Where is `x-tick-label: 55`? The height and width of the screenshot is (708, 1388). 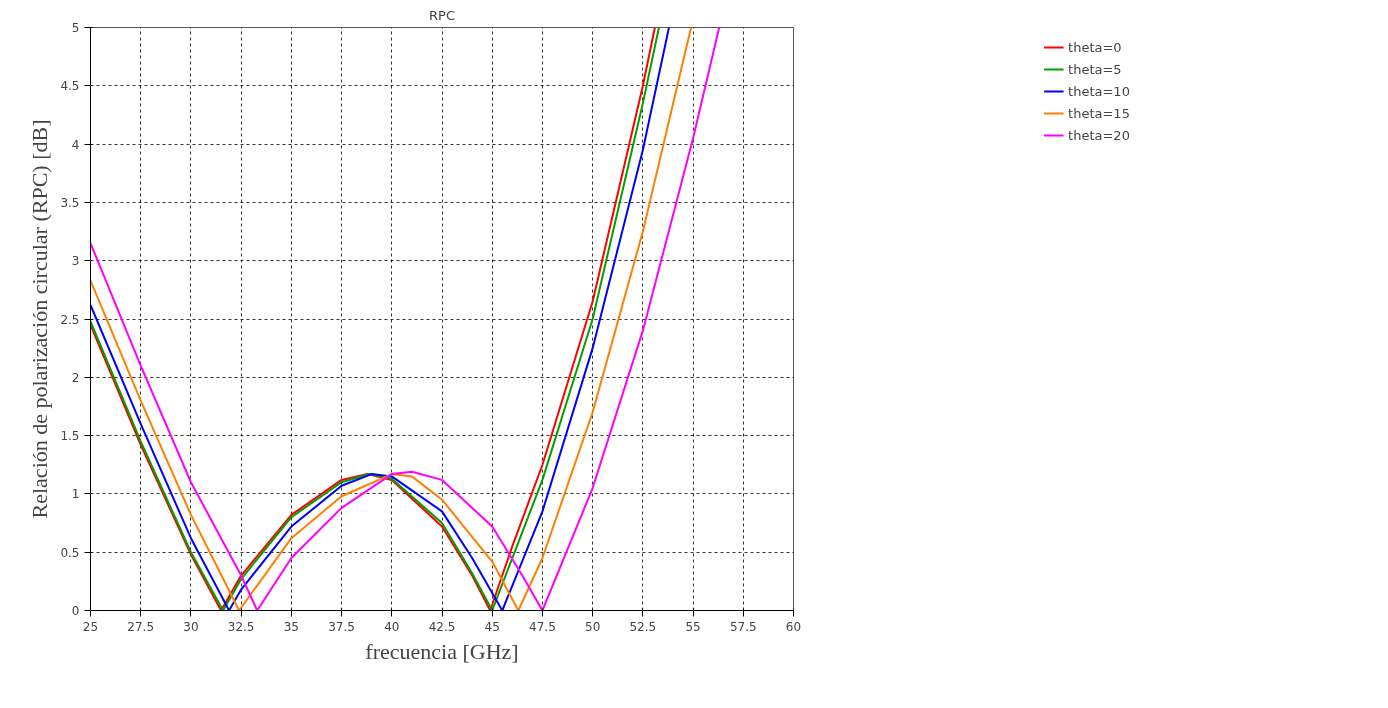 x-tick-label: 55 is located at coordinates (693, 626).